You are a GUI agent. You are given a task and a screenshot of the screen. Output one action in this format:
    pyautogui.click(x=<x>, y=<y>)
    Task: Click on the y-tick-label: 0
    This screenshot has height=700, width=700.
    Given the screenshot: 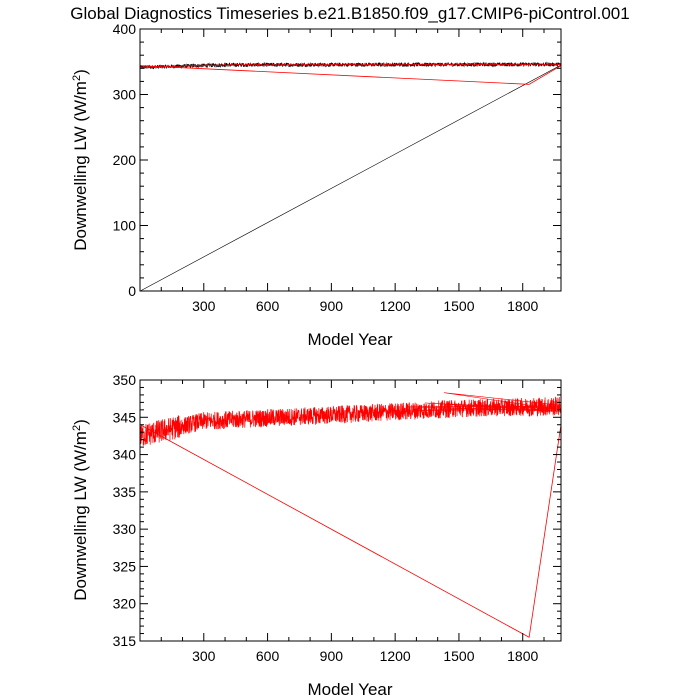 What is the action you would take?
    pyautogui.click(x=132, y=291)
    